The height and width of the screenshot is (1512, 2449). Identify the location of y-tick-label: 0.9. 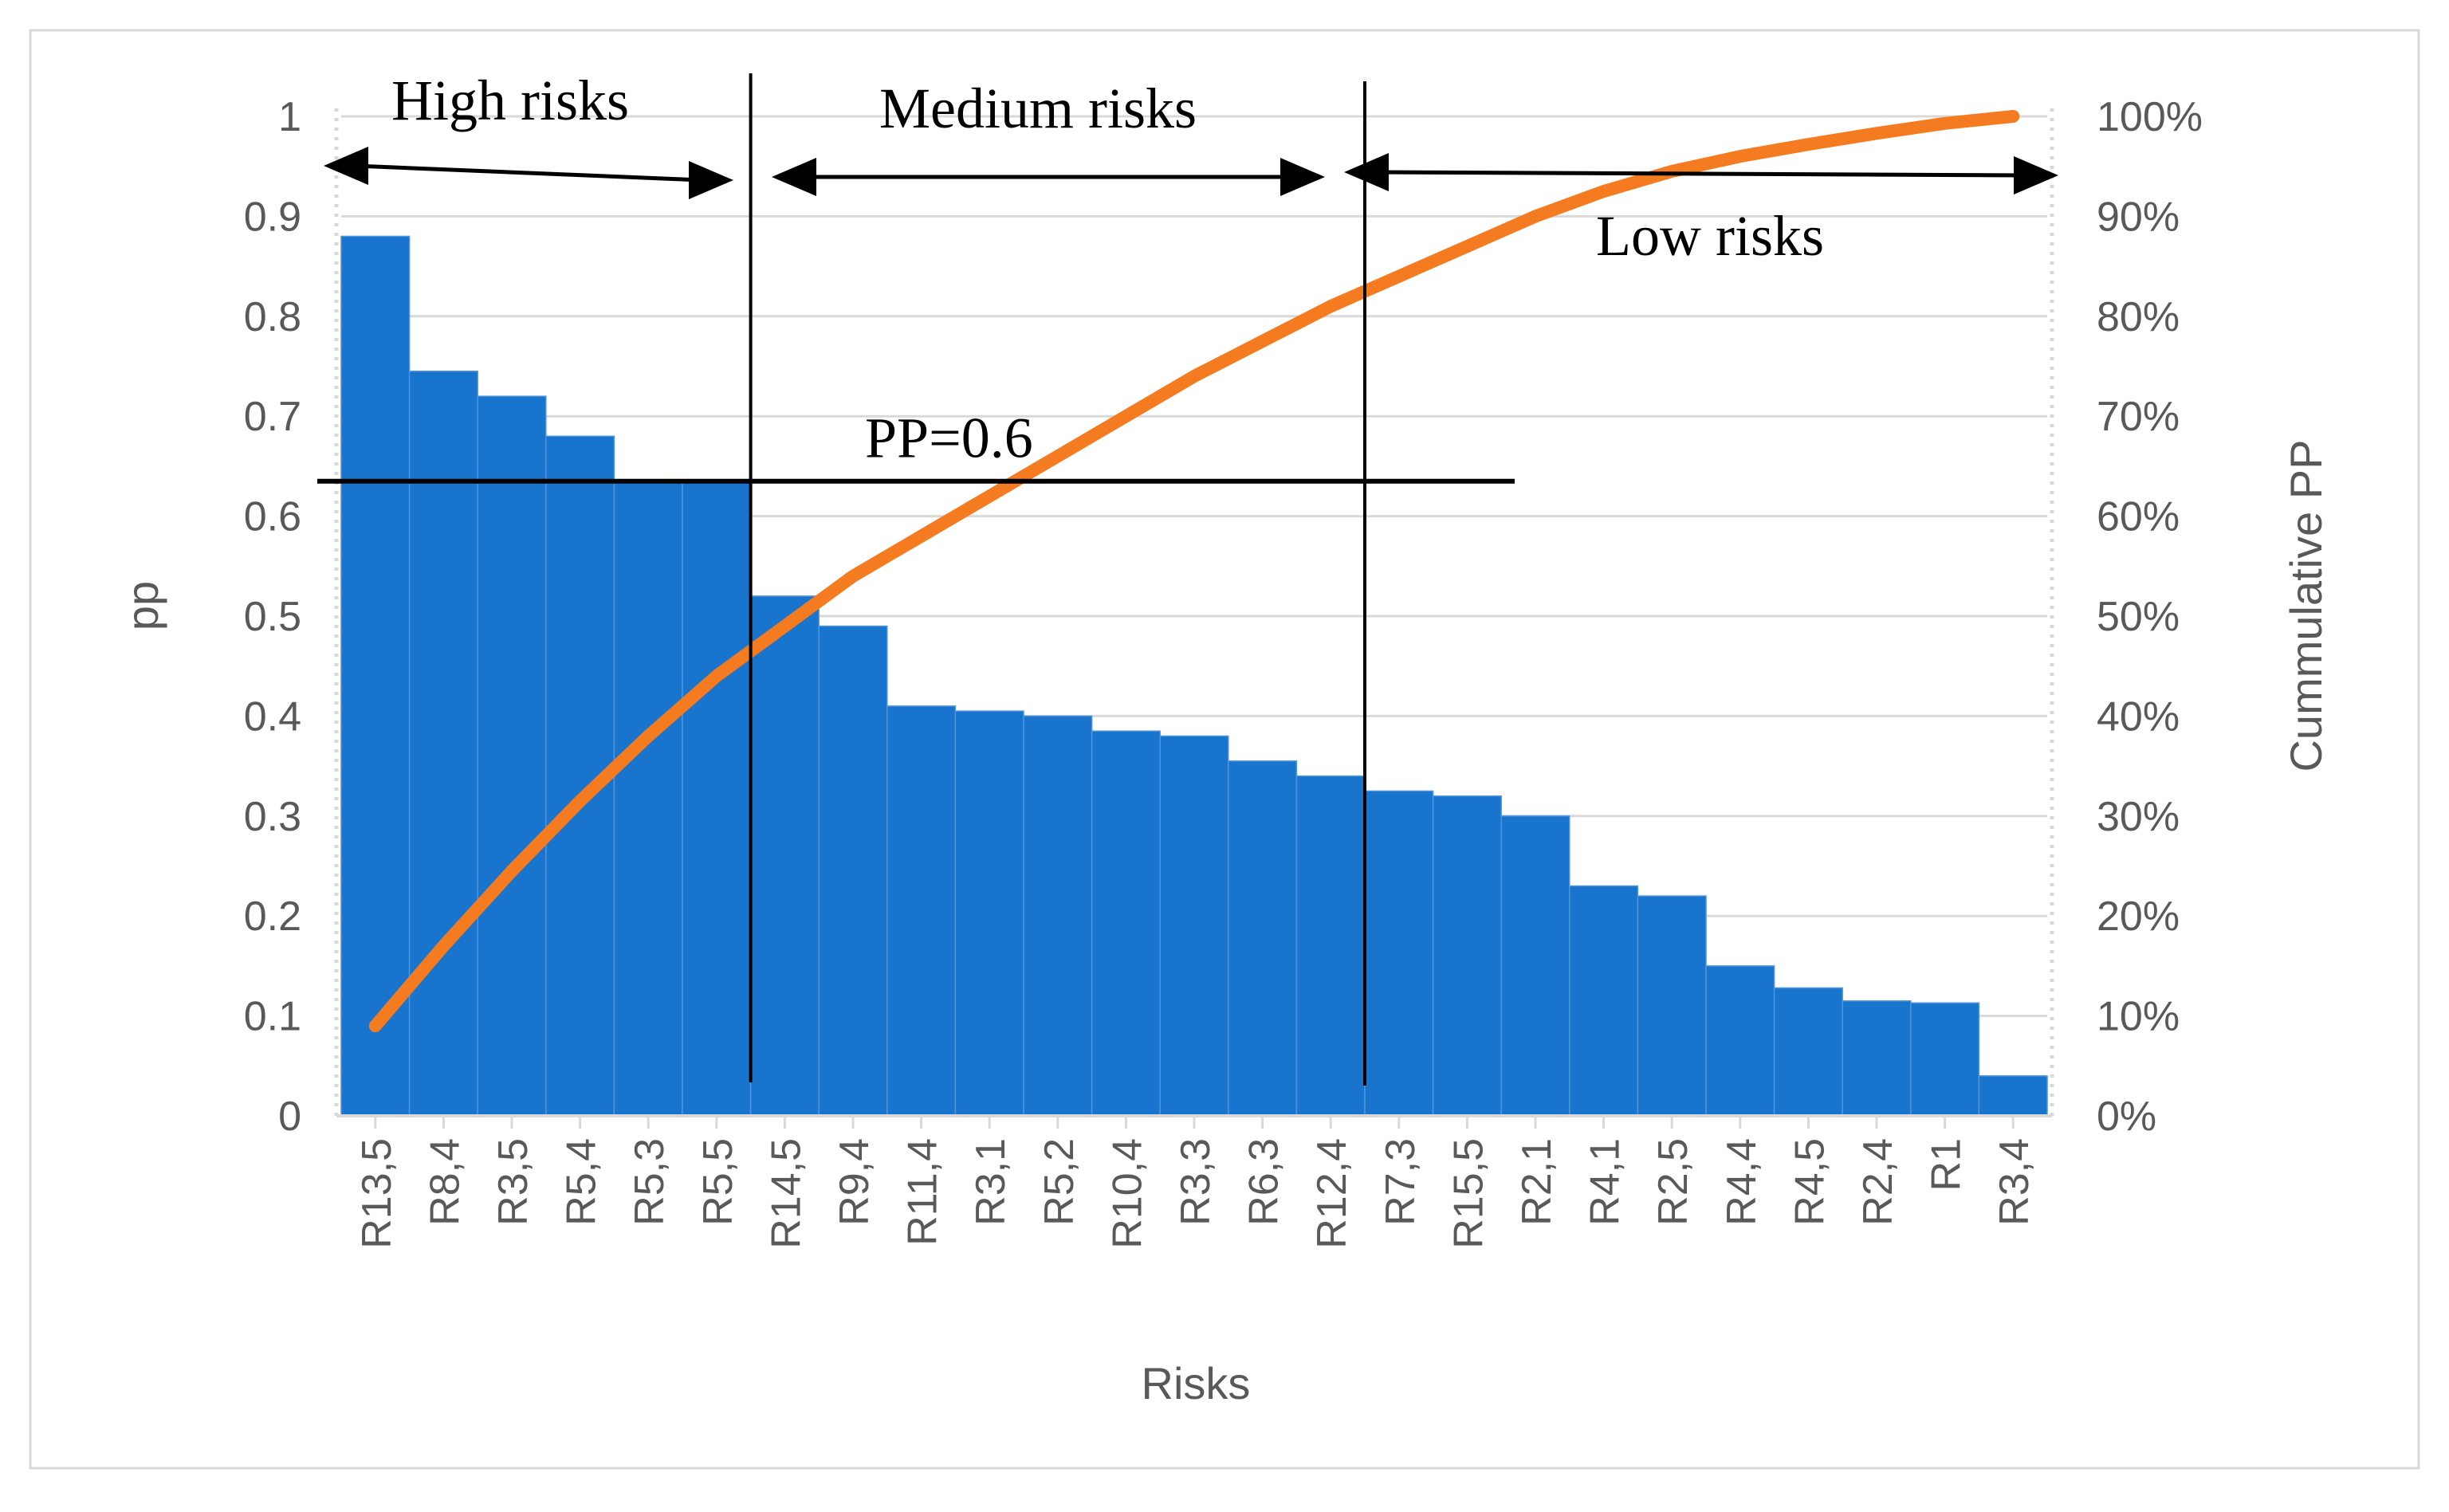
(272, 217).